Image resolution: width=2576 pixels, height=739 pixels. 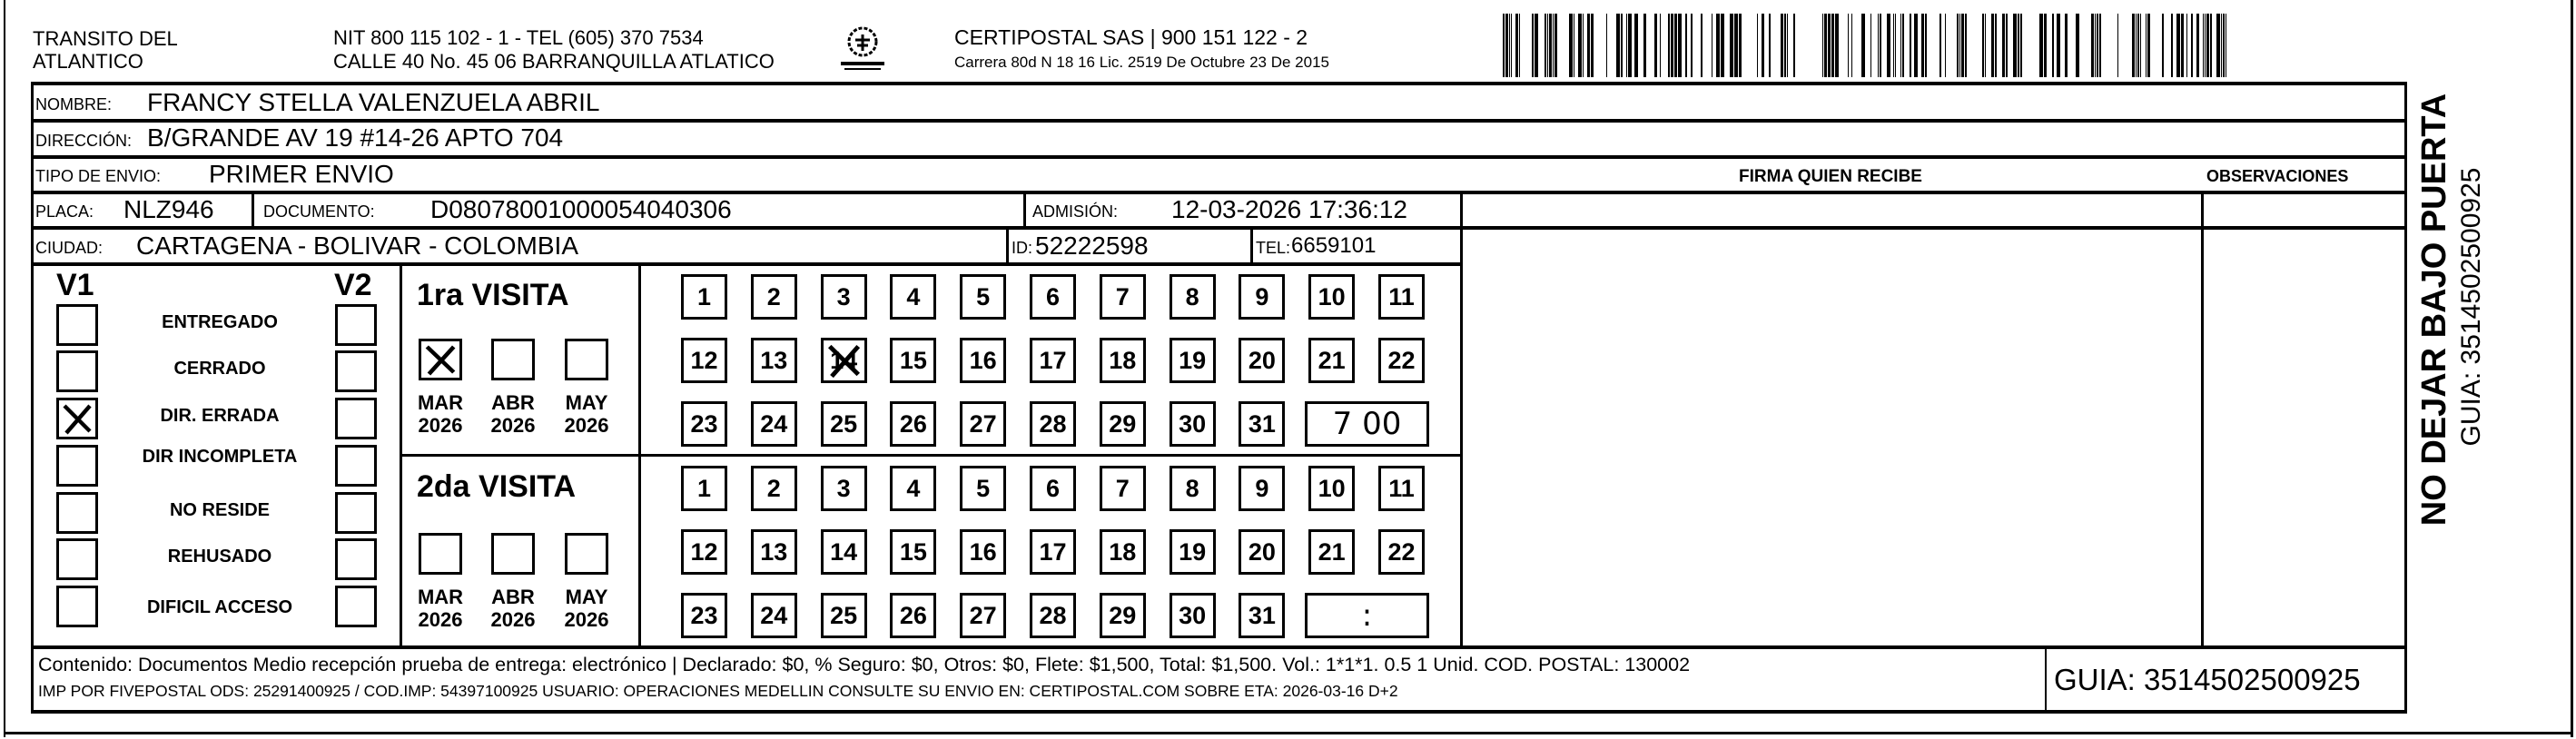 I want to click on observaciones-area, so click(x=2304, y=437).